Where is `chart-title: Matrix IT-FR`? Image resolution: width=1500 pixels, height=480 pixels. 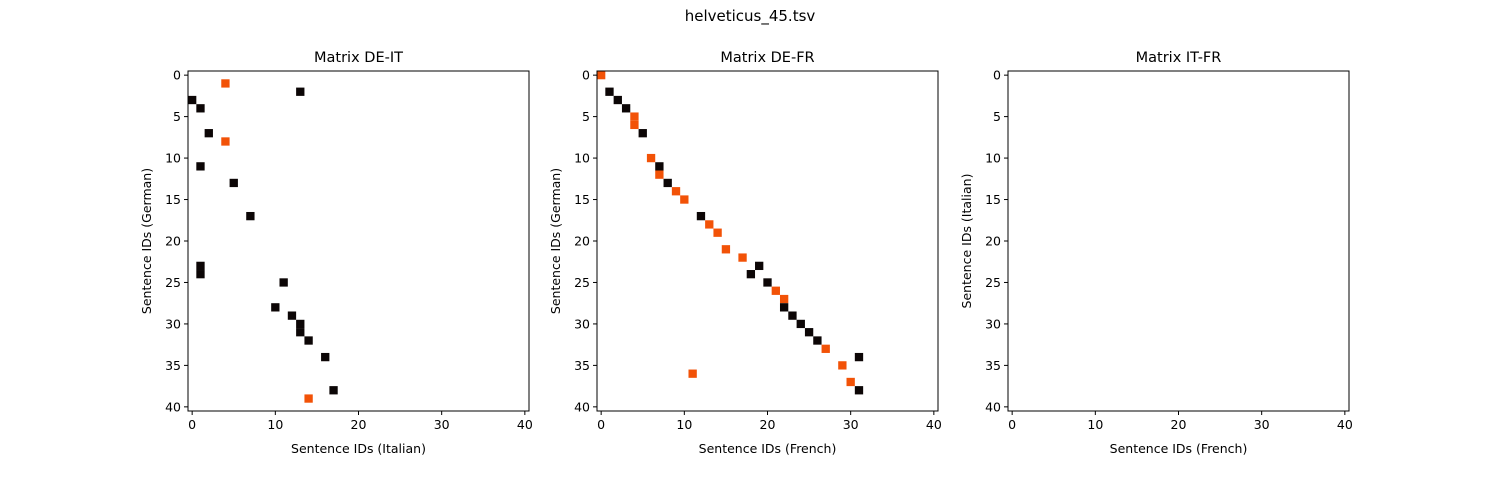 chart-title: Matrix IT-FR is located at coordinates (1179, 58).